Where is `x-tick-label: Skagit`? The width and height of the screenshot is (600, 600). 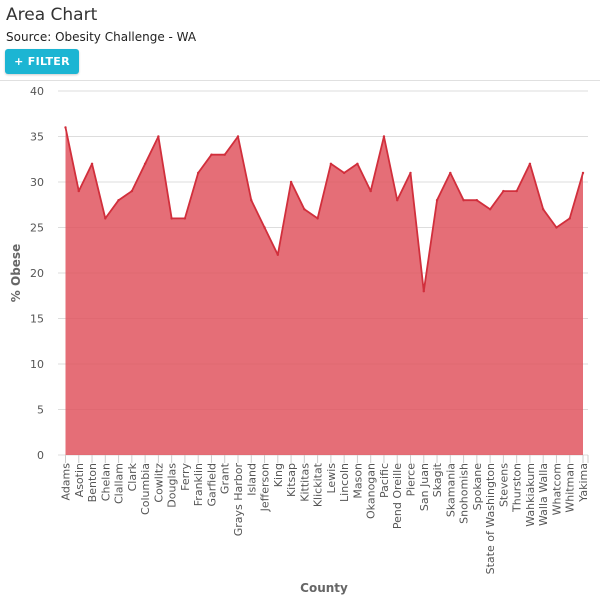 x-tick-label: Skagit is located at coordinates (437, 479).